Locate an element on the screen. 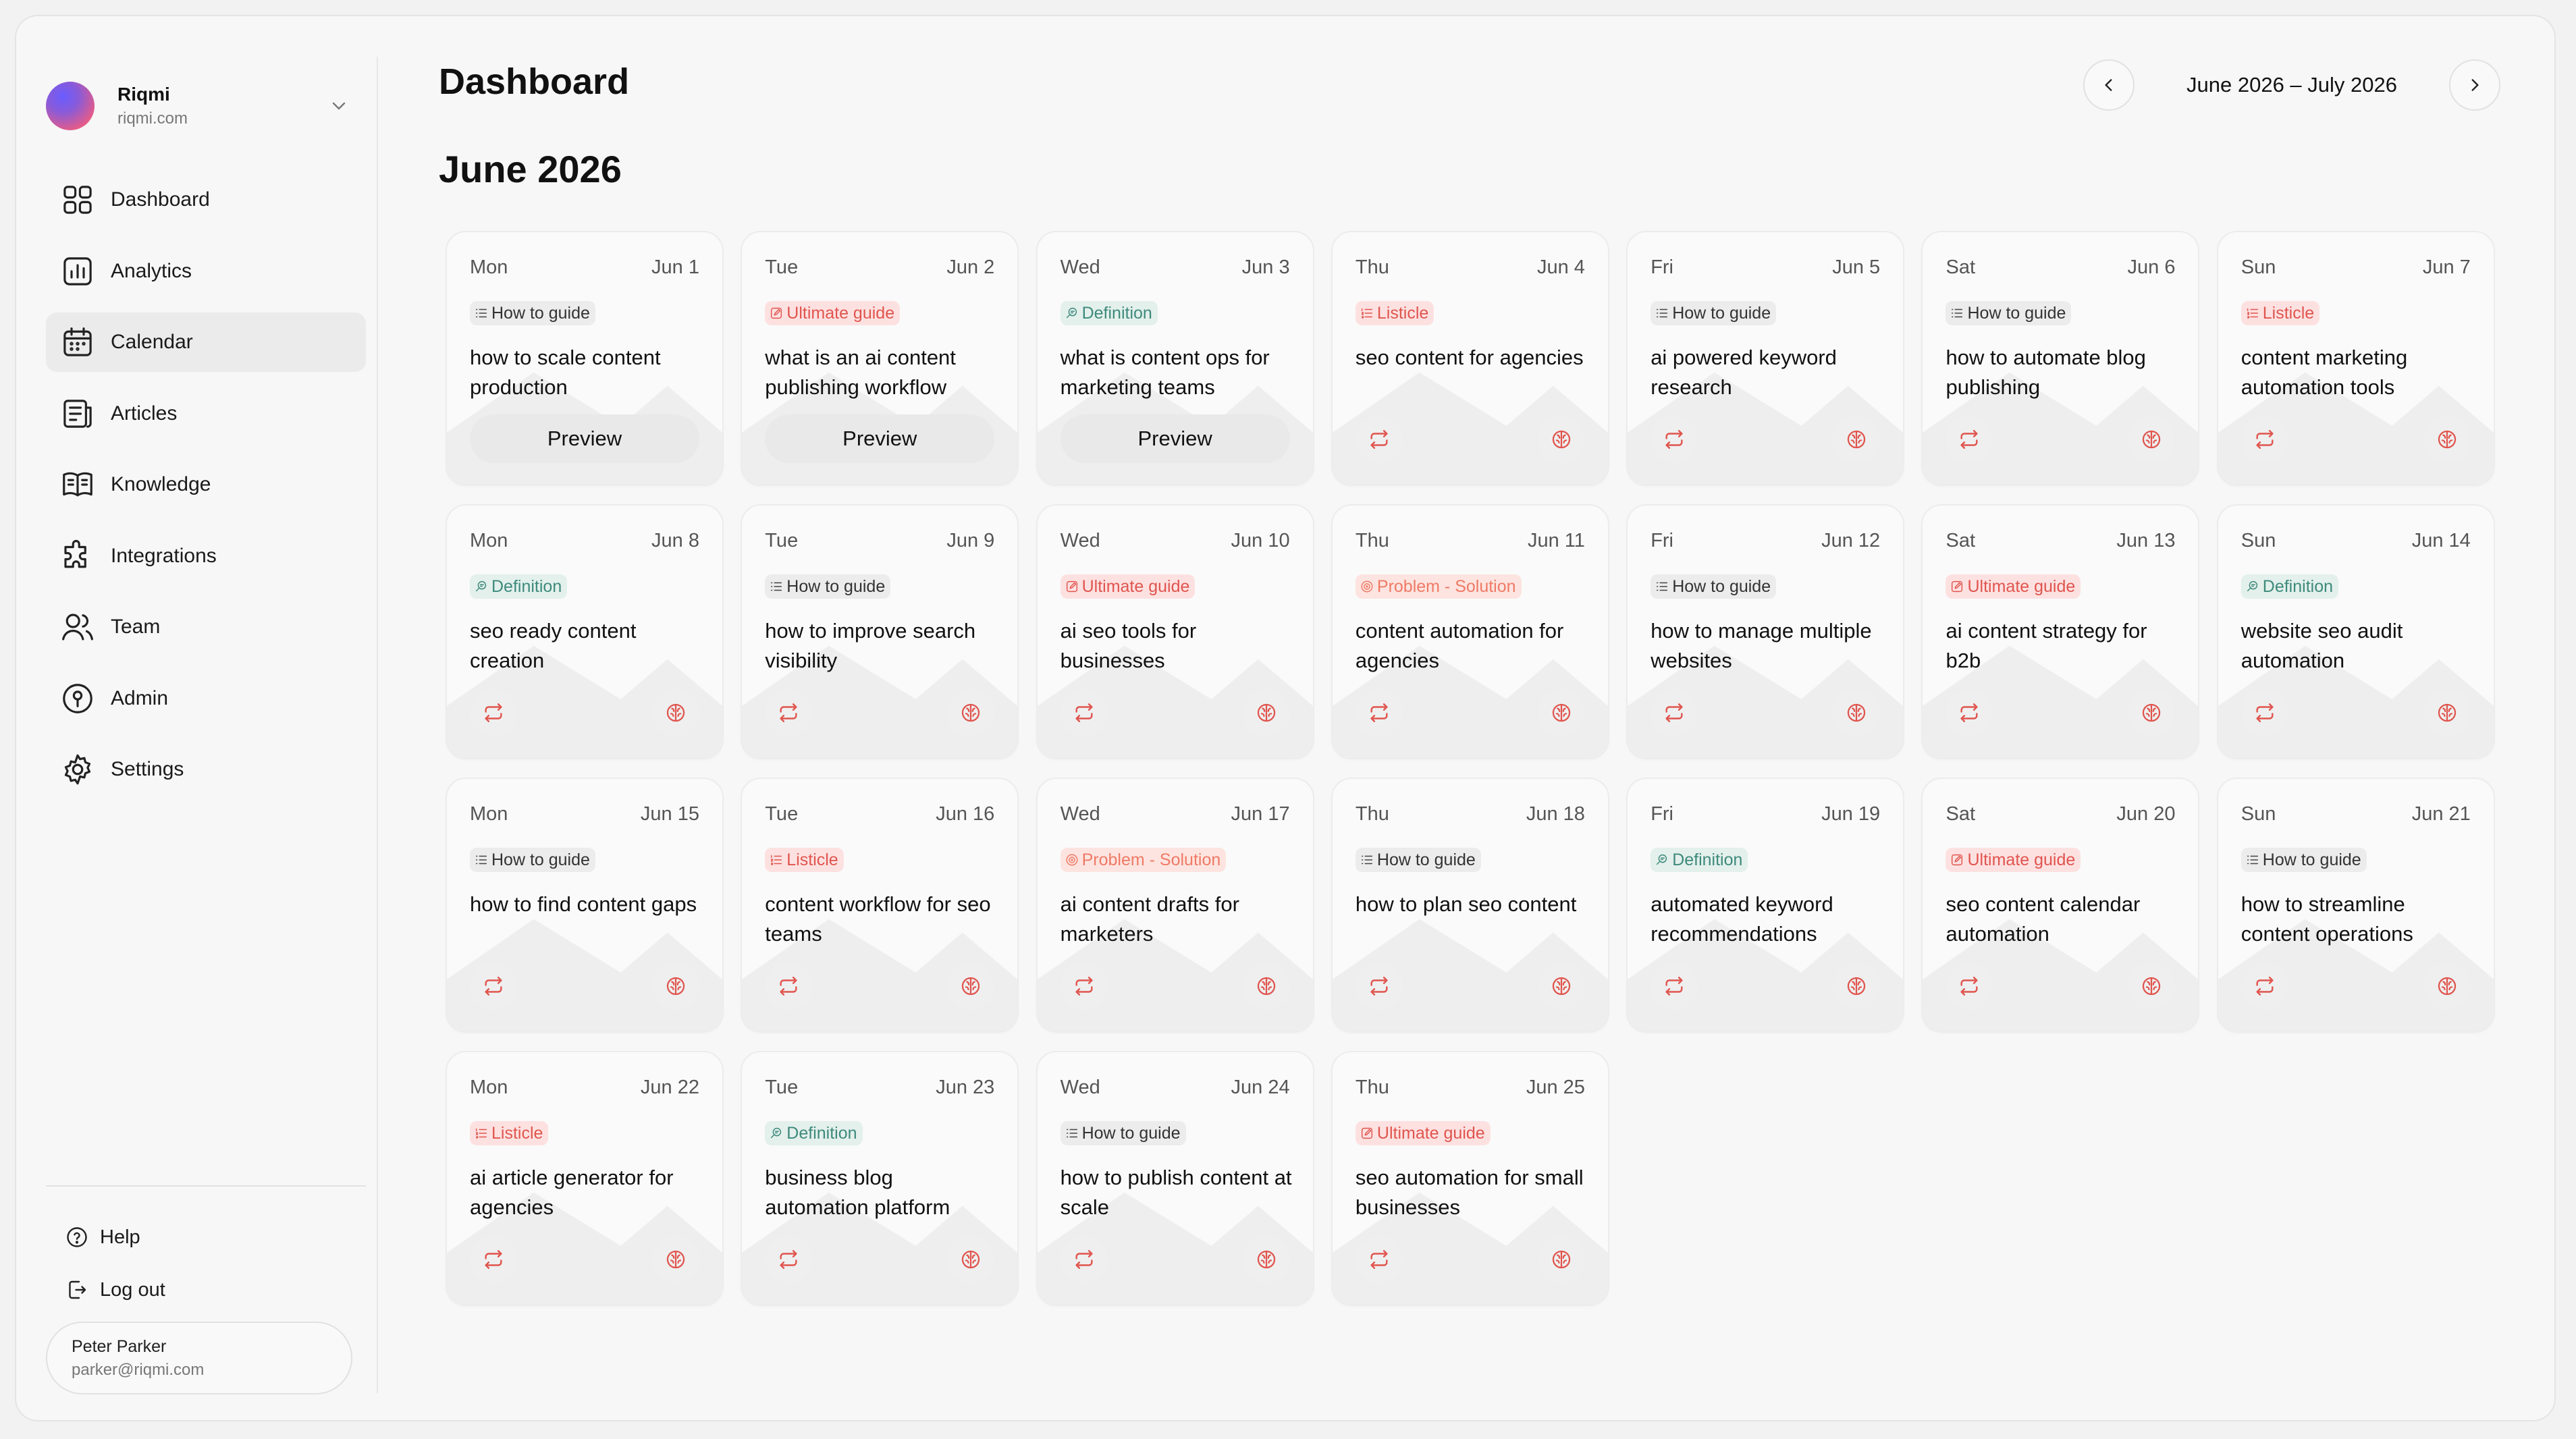 The image size is (2576, 1439). brain-icon is located at coordinates (971, 712).